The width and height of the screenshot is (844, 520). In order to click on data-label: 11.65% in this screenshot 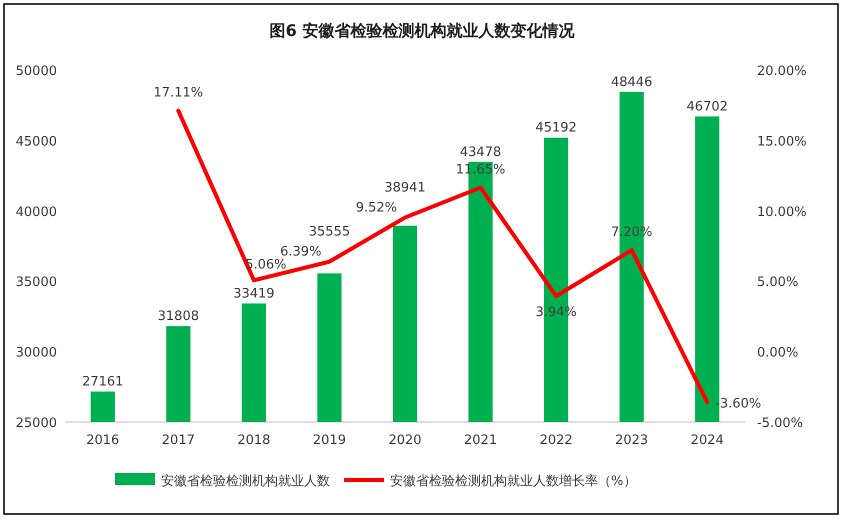, I will do `click(481, 170)`.